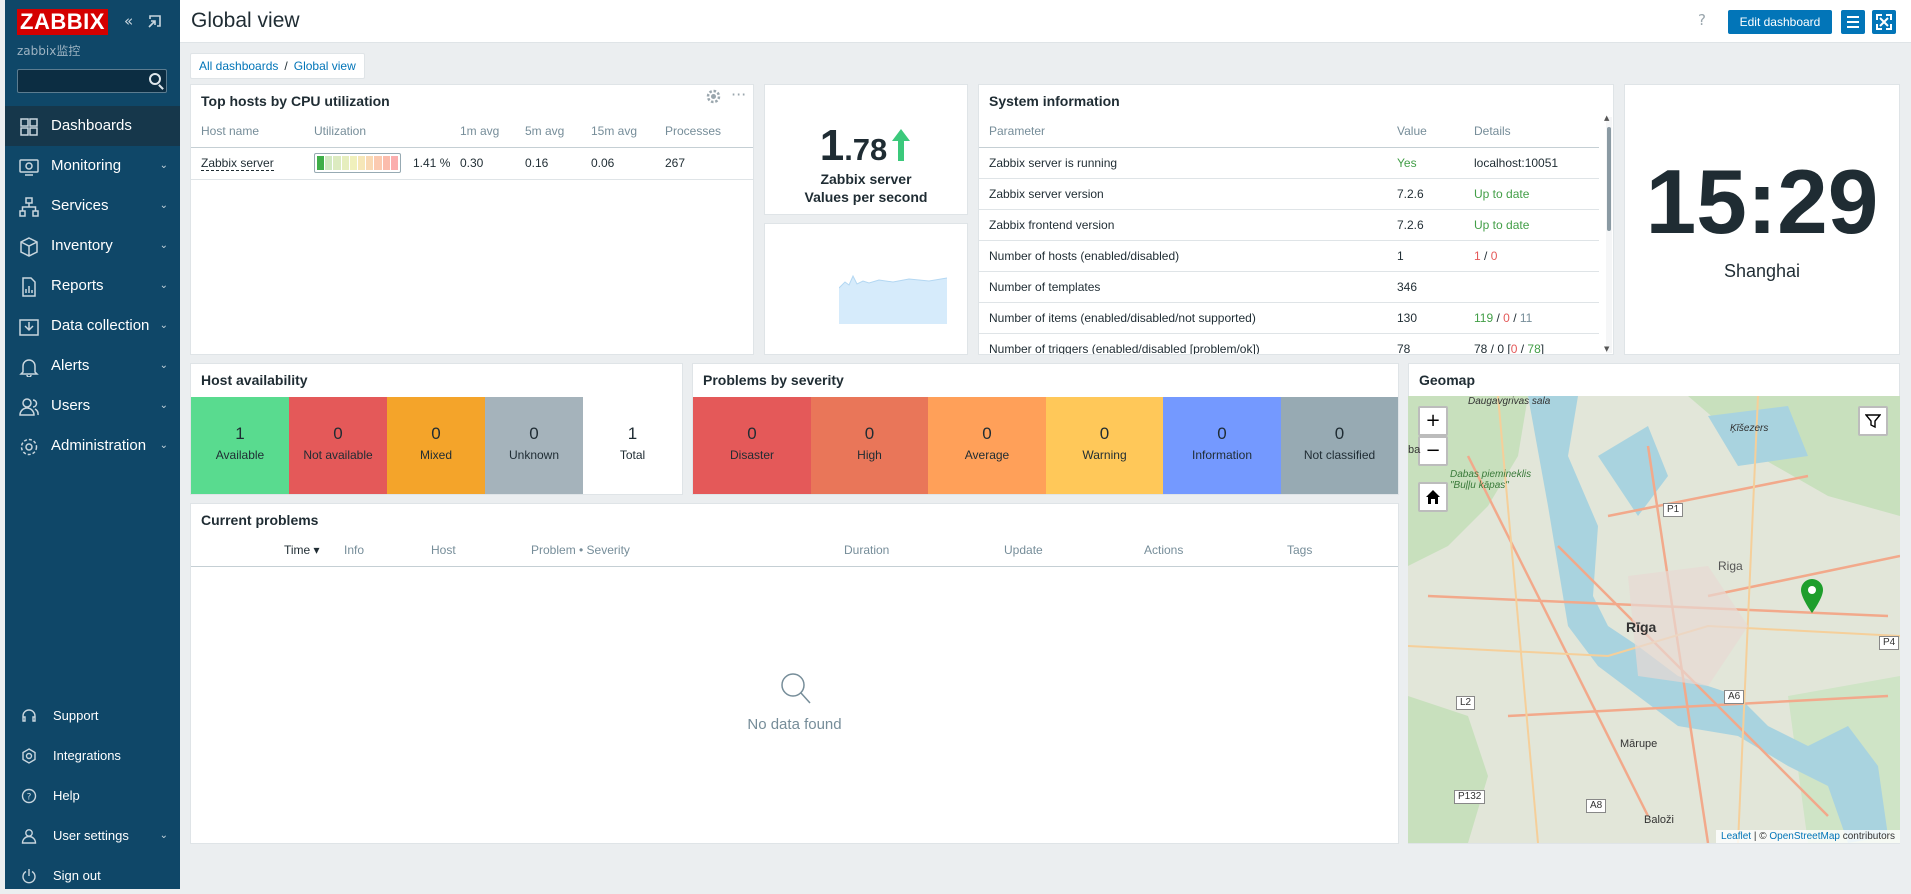 The height and width of the screenshot is (894, 1911). I want to click on data-collection-icon, so click(29, 327).